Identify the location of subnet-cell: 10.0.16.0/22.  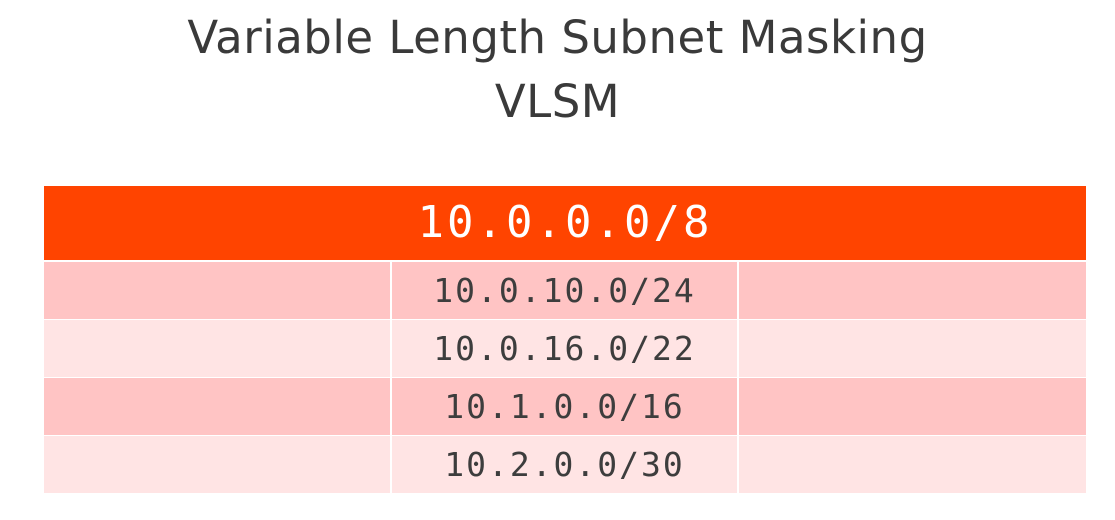
(564, 348).